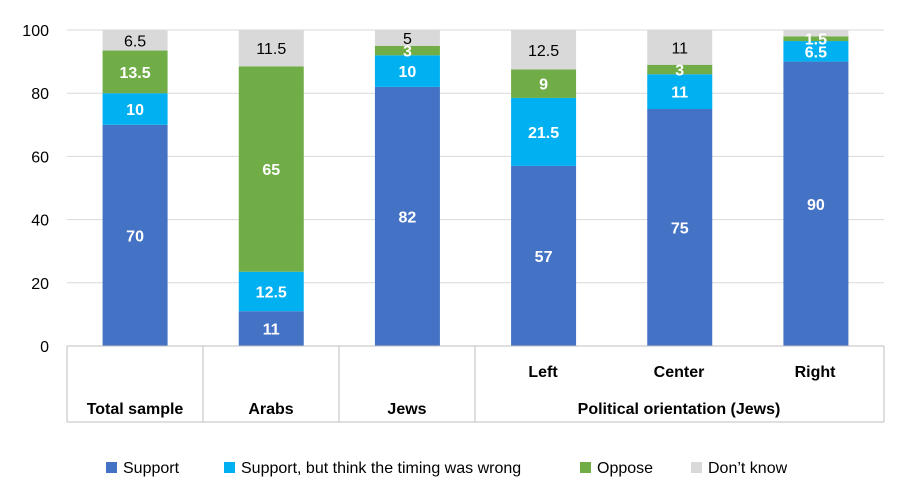 The image size is (900, 498). I want to click on data-label: 5, so click(407, 39).